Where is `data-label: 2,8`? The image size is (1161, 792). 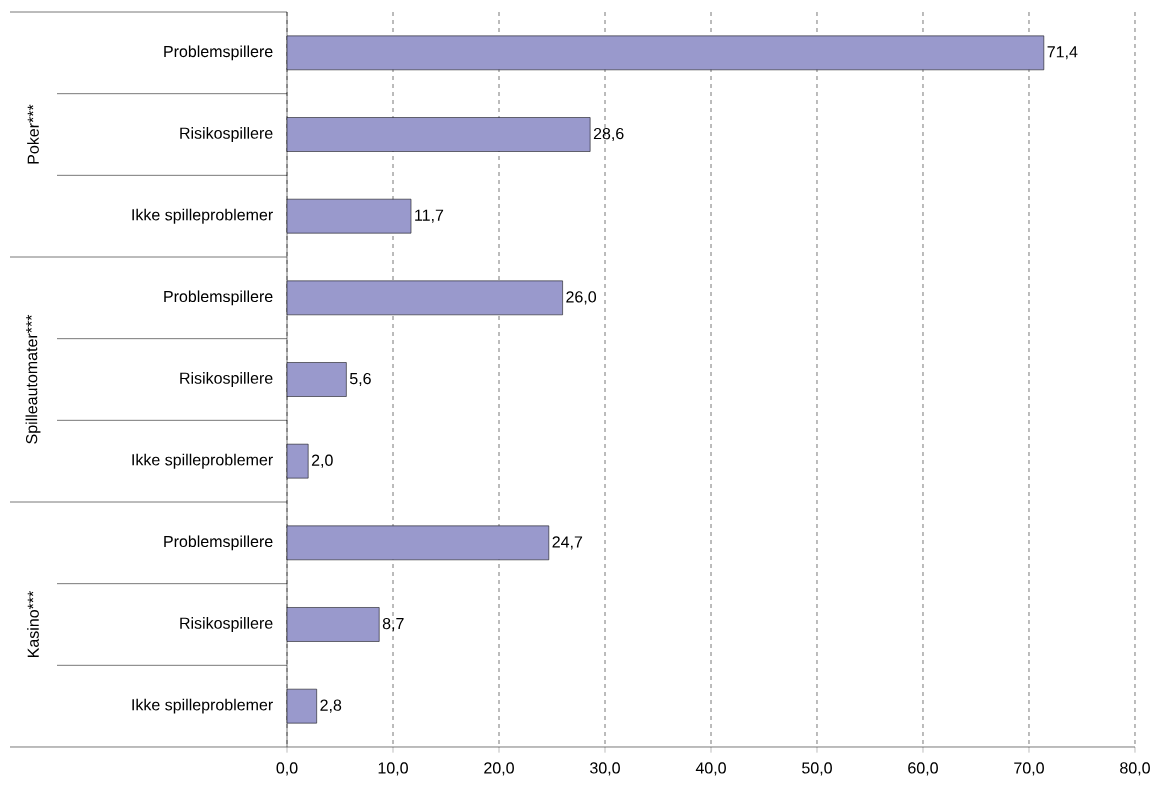
data-label: 2,8 is located at coordinates (331, 706).